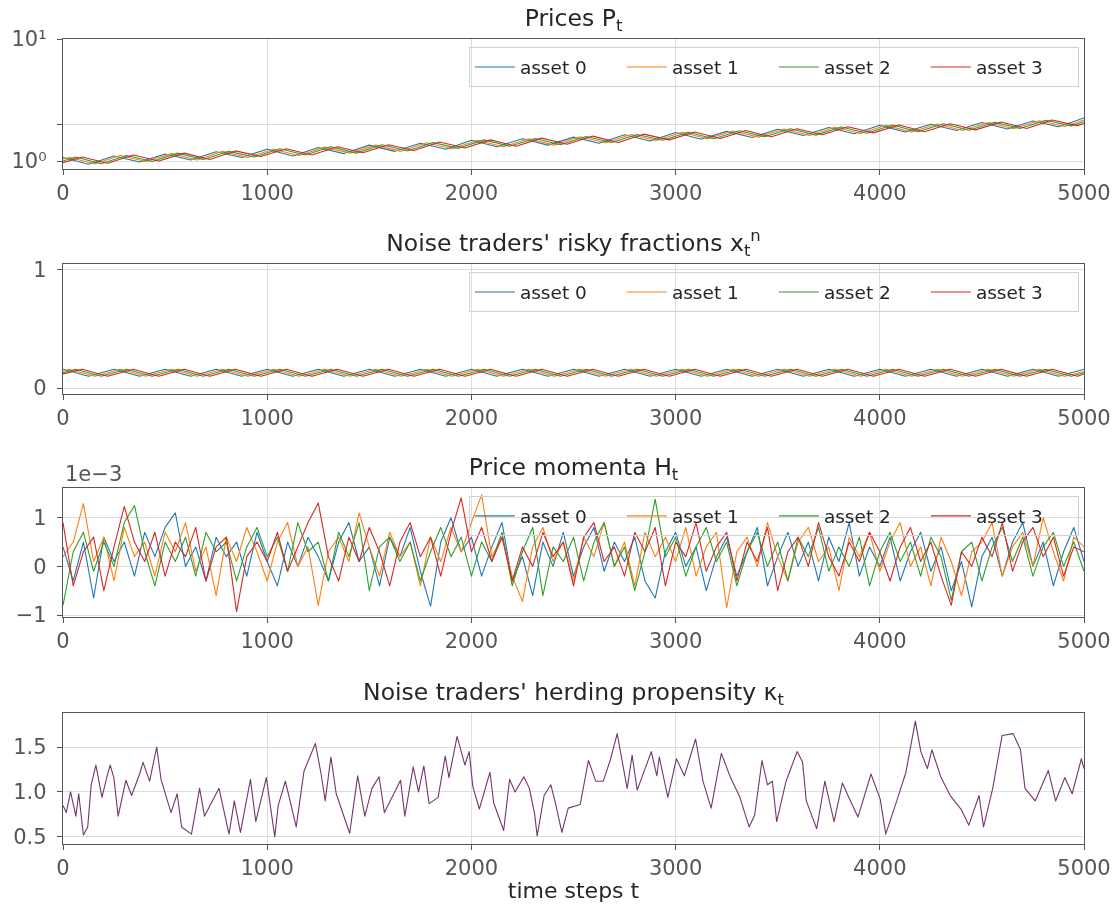 This screenshot has height=911, width=1119. What do you see at coordinates (574, 693) in the screenshot?
I see `chart-title: Noise traders' herding propensity κ$_{t}$` at bounding box center [574, 693].